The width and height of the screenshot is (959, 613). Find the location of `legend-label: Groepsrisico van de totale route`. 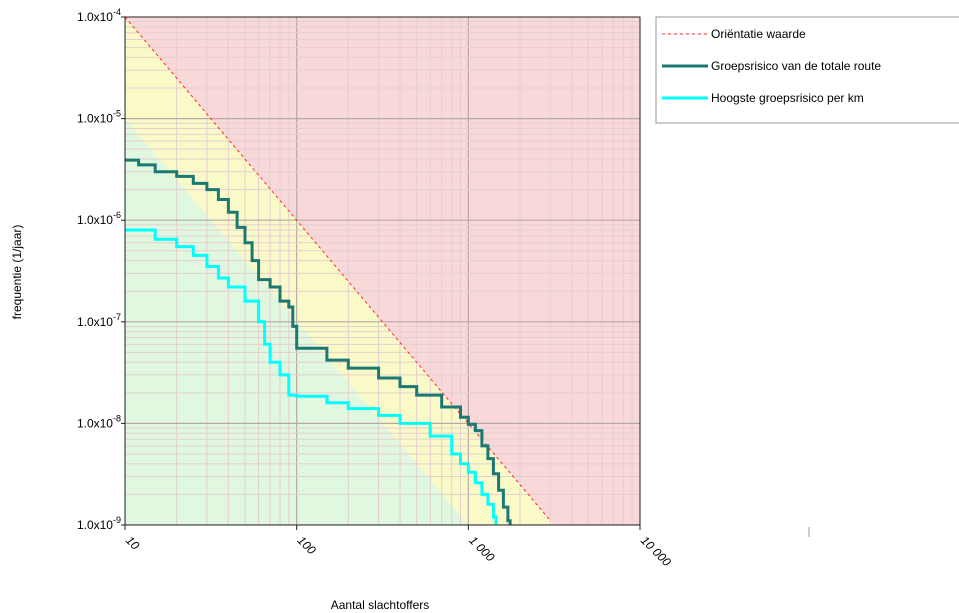

legend-label: Groepsrisico van de totale route is located at coordinates (796, 66).